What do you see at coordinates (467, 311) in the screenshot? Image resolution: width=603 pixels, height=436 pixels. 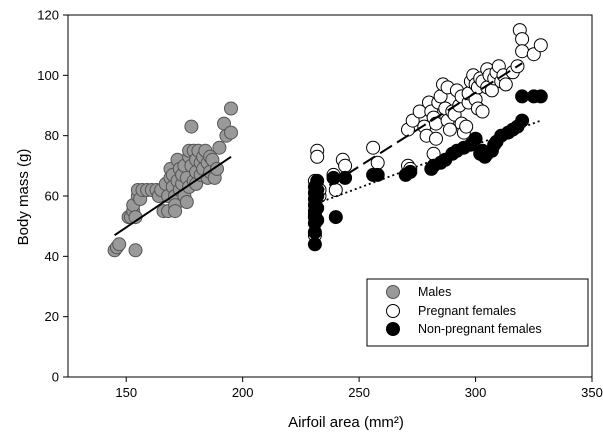 I see `legend-label-pregnant-females: Pregnant females` at bounding box center [467, 311].